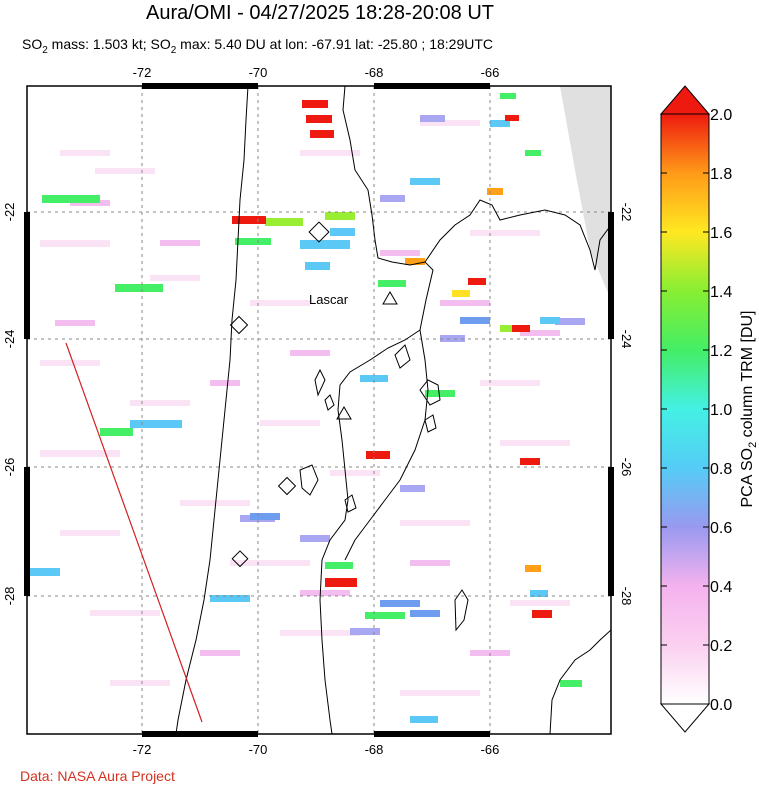  What do you see at coordinates (685, 100) in the screenshot?
I see `colorbar-top-arrow` at bounding box center [685, 100].